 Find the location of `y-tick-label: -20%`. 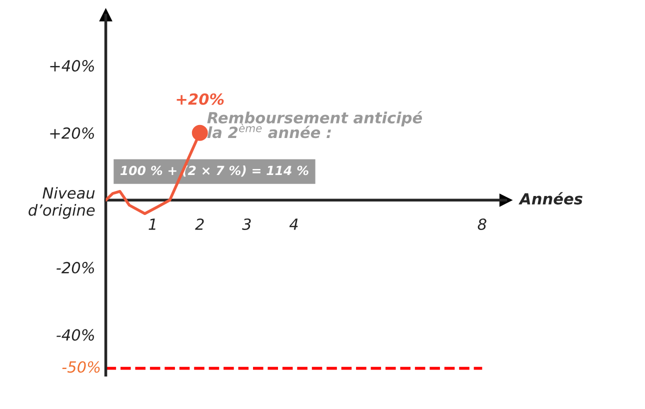

y-tick-label: -20% is located at coordinates (75, 268).